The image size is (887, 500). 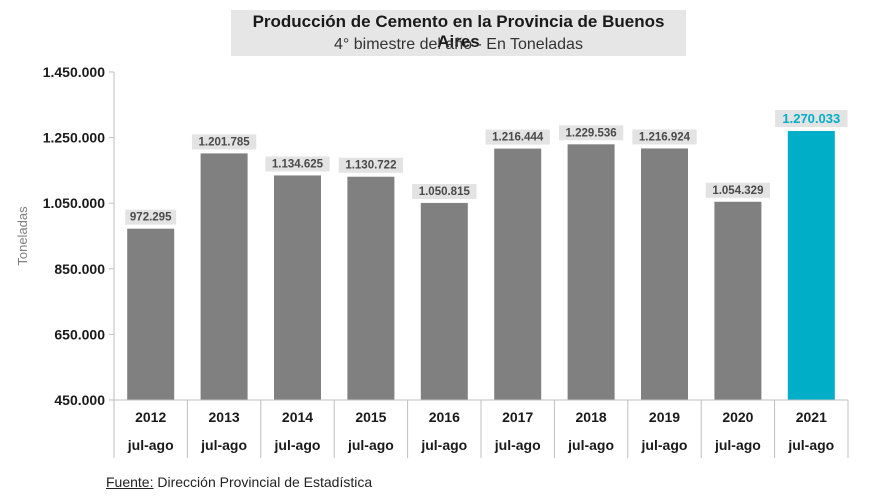 I want to click on y-tick-label: 450.000, so click(x=79, y=400).